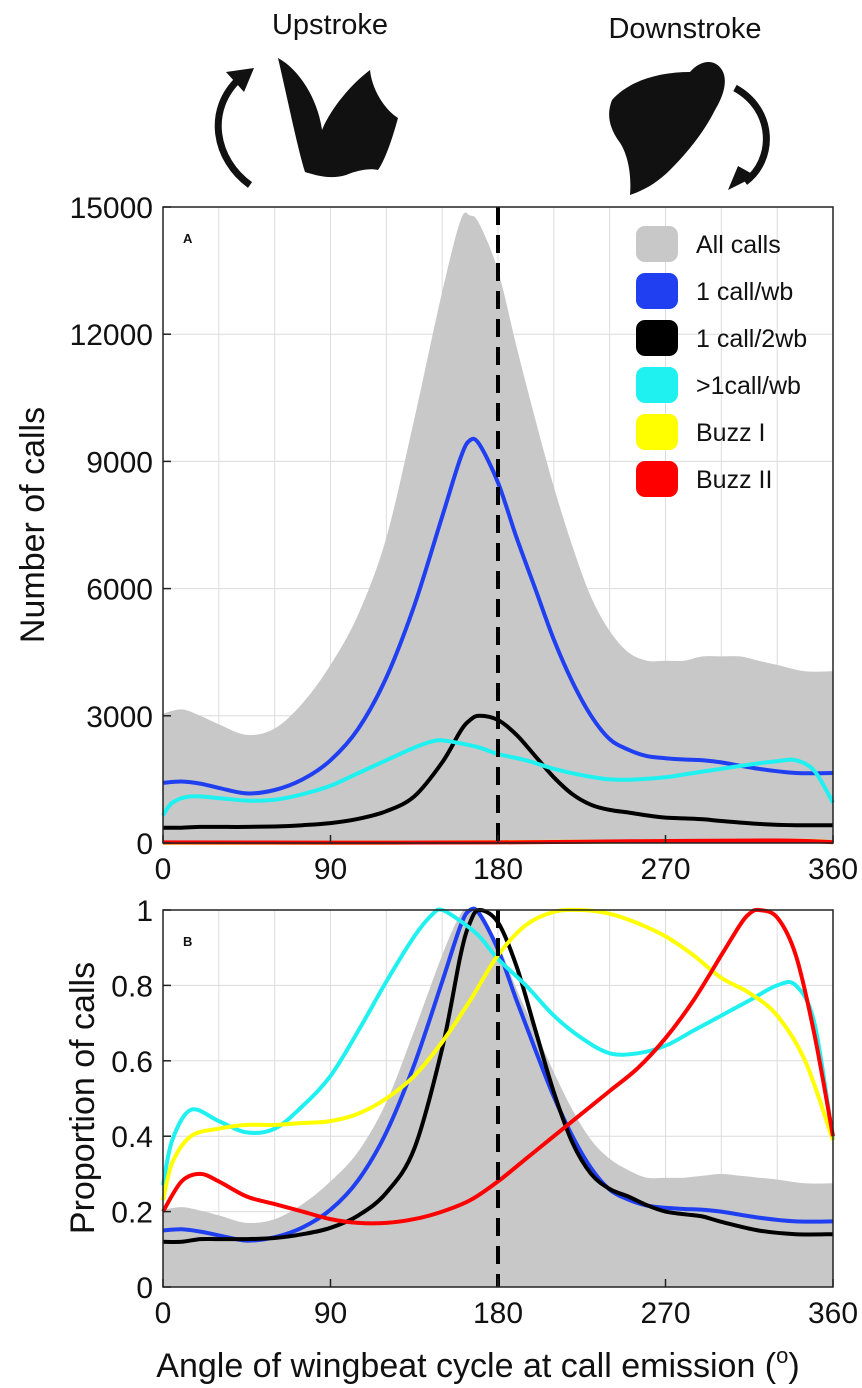  Describe the element at coordinates (657, 385) in the screenshot. I see `legend-swatch-1call-wb` at that location.